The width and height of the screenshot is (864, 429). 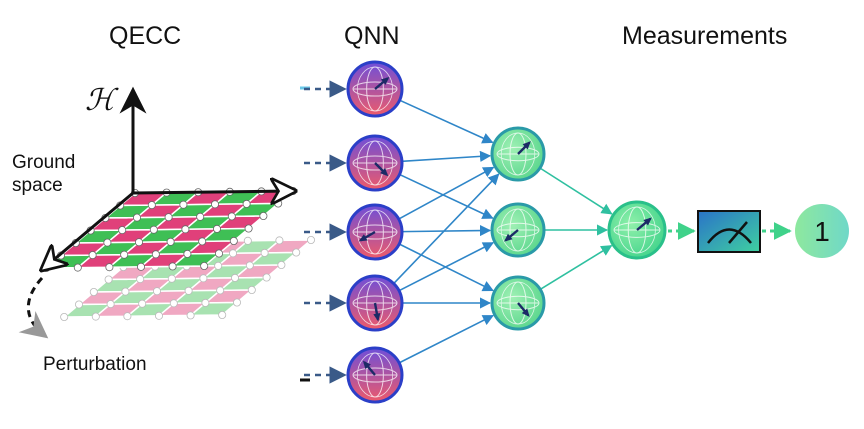 What do you see at coordinates (212, 192) in the screenshot?
I see `lattice-x-axis-arrow` at bounding box center [212, 192].